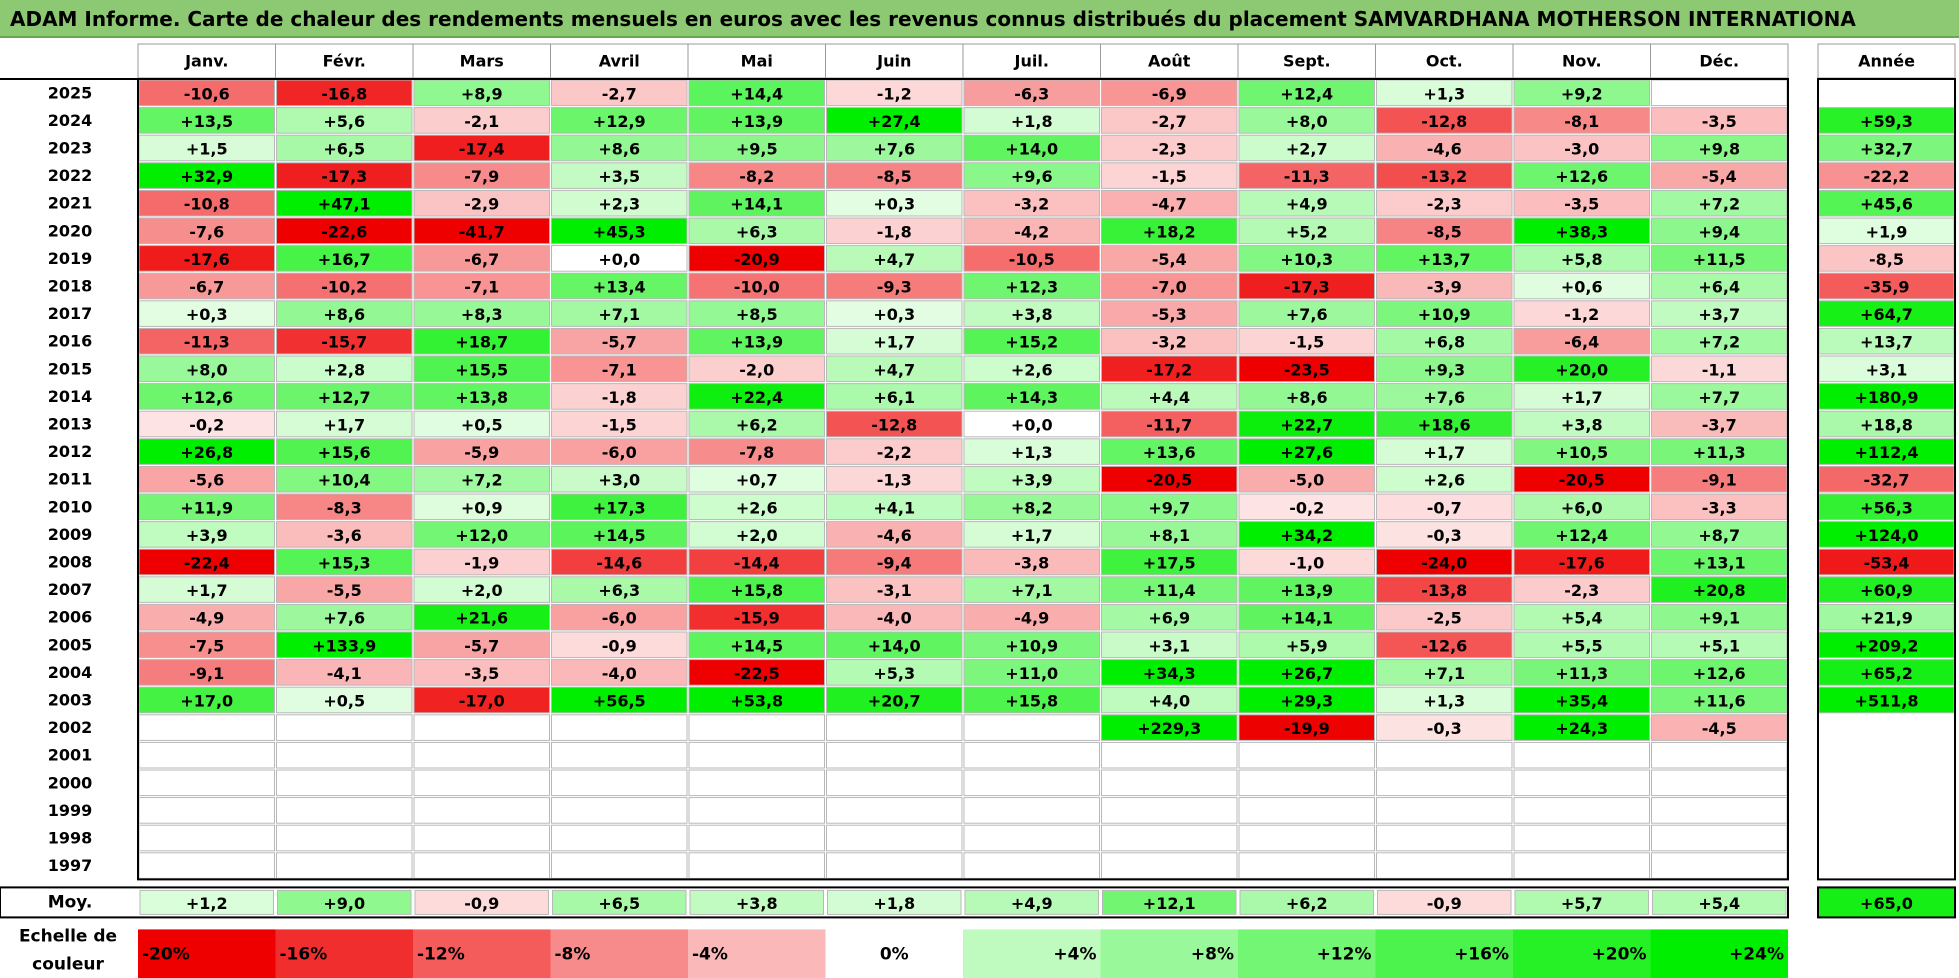 This screenshot has height=978, width=1959. I want to click on cell-value: -8,3, so click(344, 507).